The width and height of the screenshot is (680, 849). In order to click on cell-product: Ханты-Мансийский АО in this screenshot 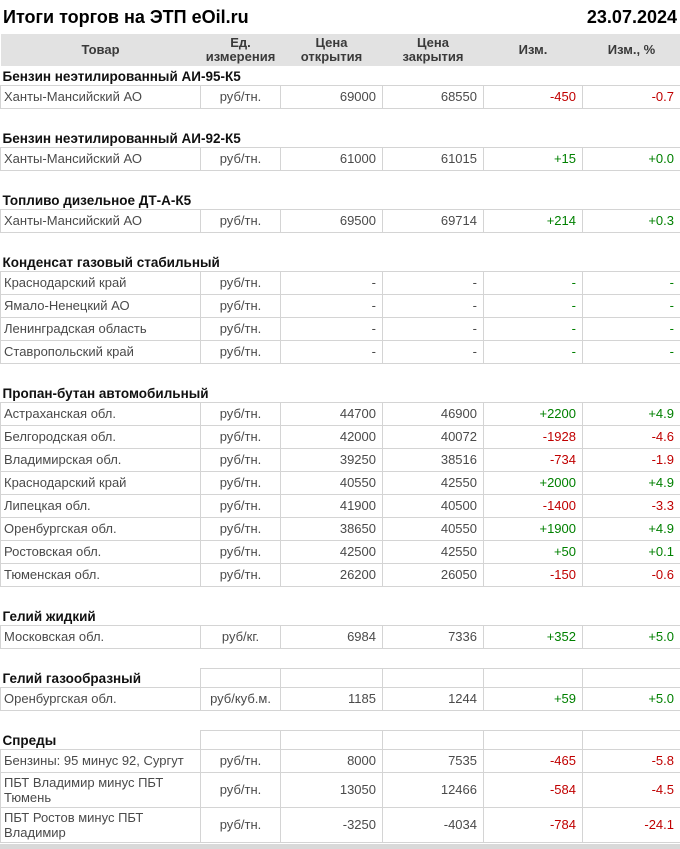, I will do `click(100, 158)`.